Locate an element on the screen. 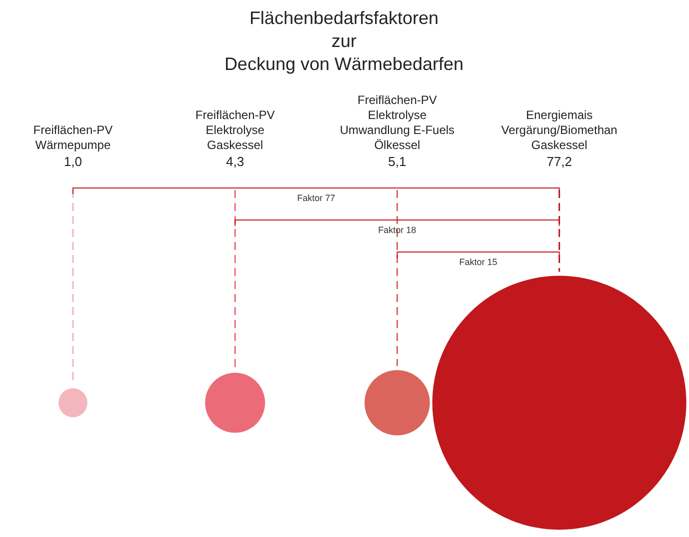 The height and width of the screenshot is (537, 689). category-label: Freiflächen-PV Wärmepumpe is located at coordinates (73, 137).